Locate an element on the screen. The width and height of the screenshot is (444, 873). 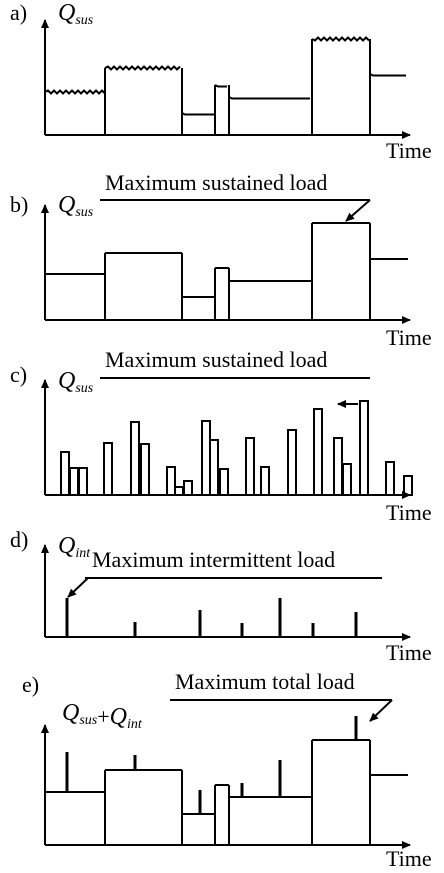
panel-label: d) is located at coordinates (19, 539).